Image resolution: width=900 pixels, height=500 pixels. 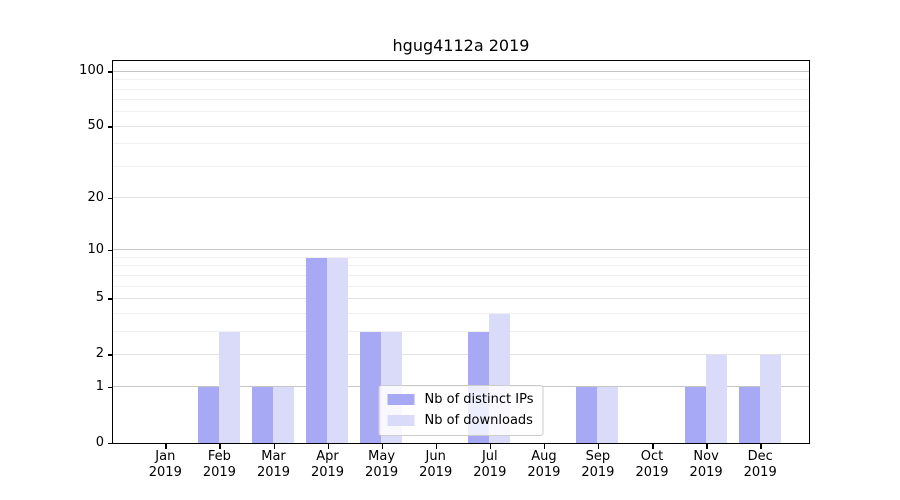 I want to click on x-tick-mark-jan, so click(x=166, y=446).